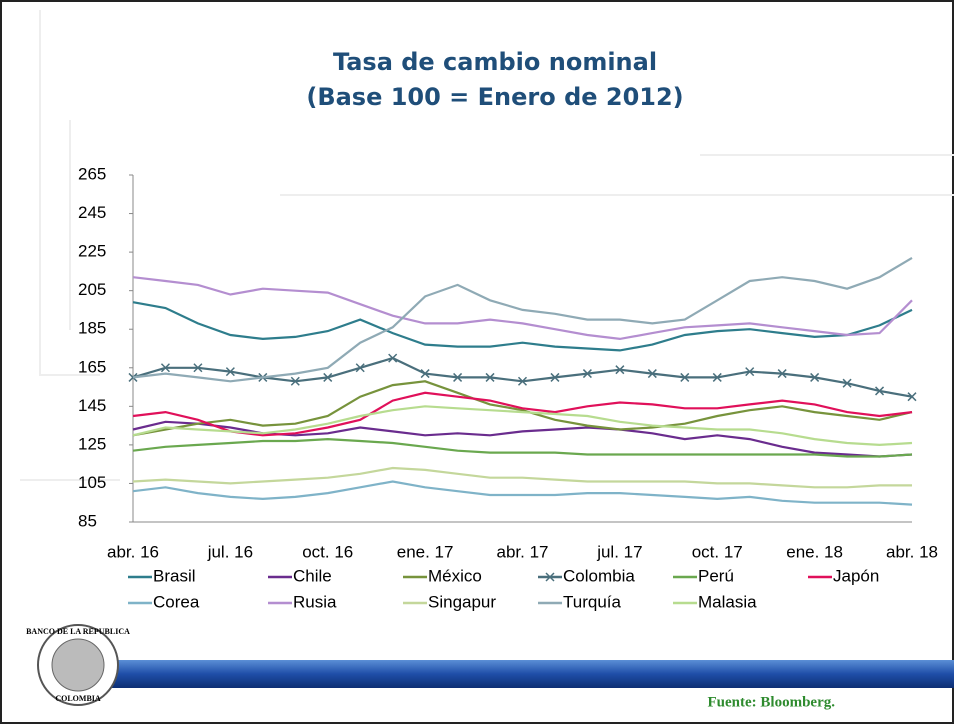 The height and width of the screenshot is (724, 954). What do you see at coordinates (523, 551) in the screenshot?
I see `x-tick-label: abr. 17` at bounding box center [523, 551].